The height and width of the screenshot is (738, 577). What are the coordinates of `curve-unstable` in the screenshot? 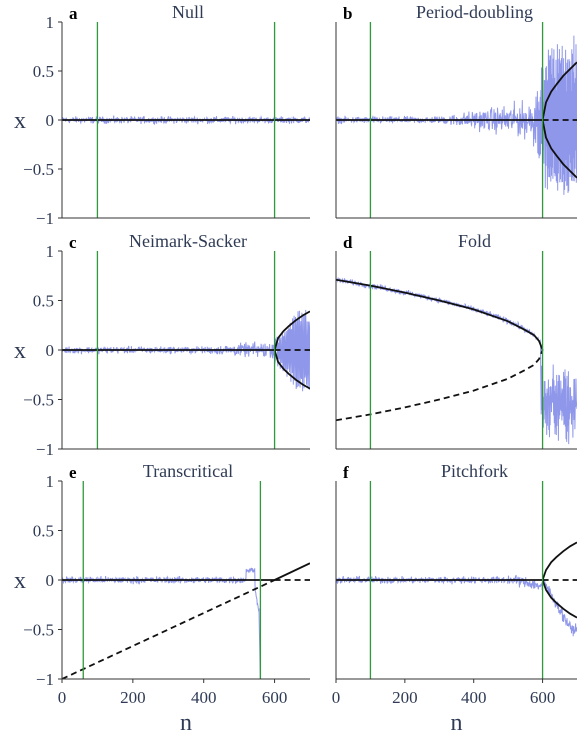 It's located at (440, 385).